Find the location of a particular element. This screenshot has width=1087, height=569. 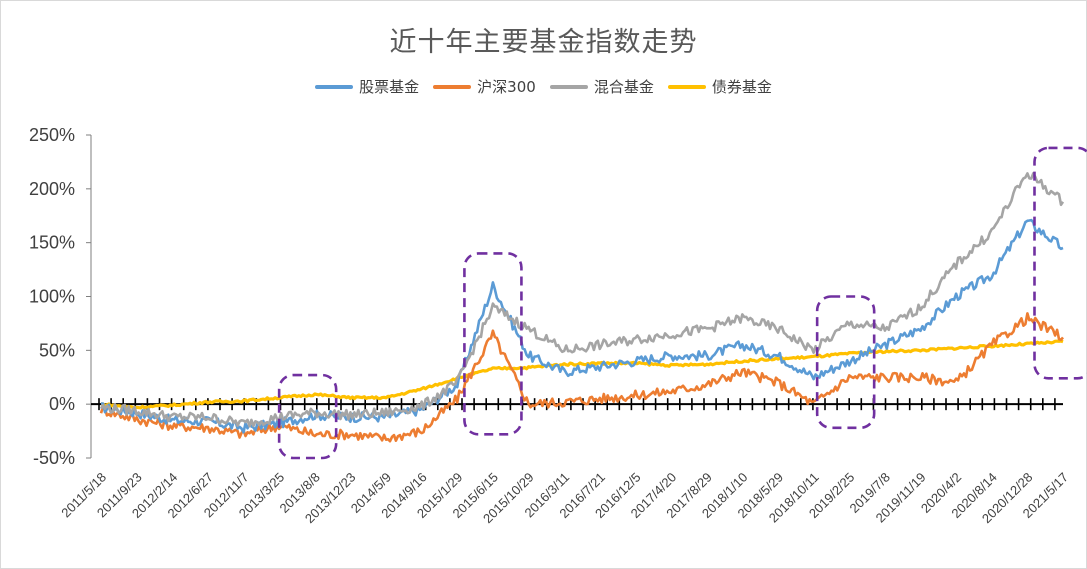

y-tick-label: 200% is located at coordinates (52, 189).